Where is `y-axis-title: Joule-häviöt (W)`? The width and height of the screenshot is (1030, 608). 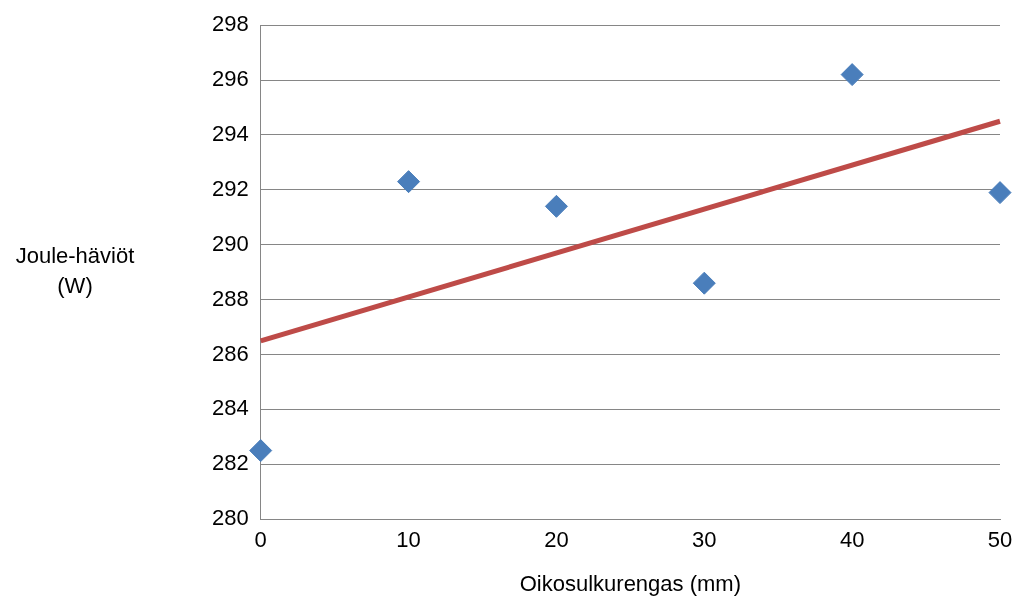
y-axis-title: Joule-häviöt (W) is located at coordinates (75, 271).